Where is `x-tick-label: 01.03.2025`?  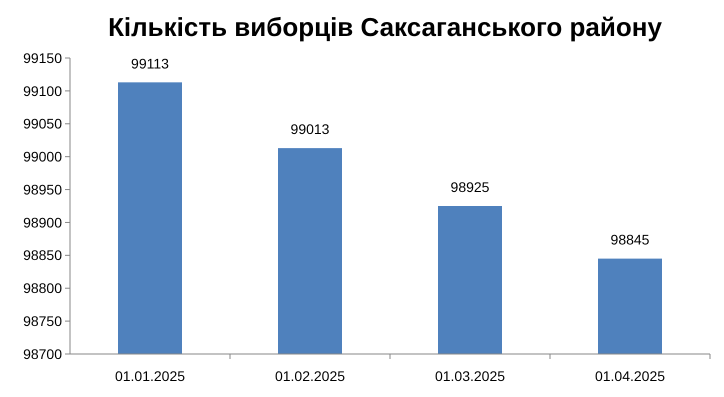 x-tick-label: 01.03.2025 is located at coordinates (470, 376).